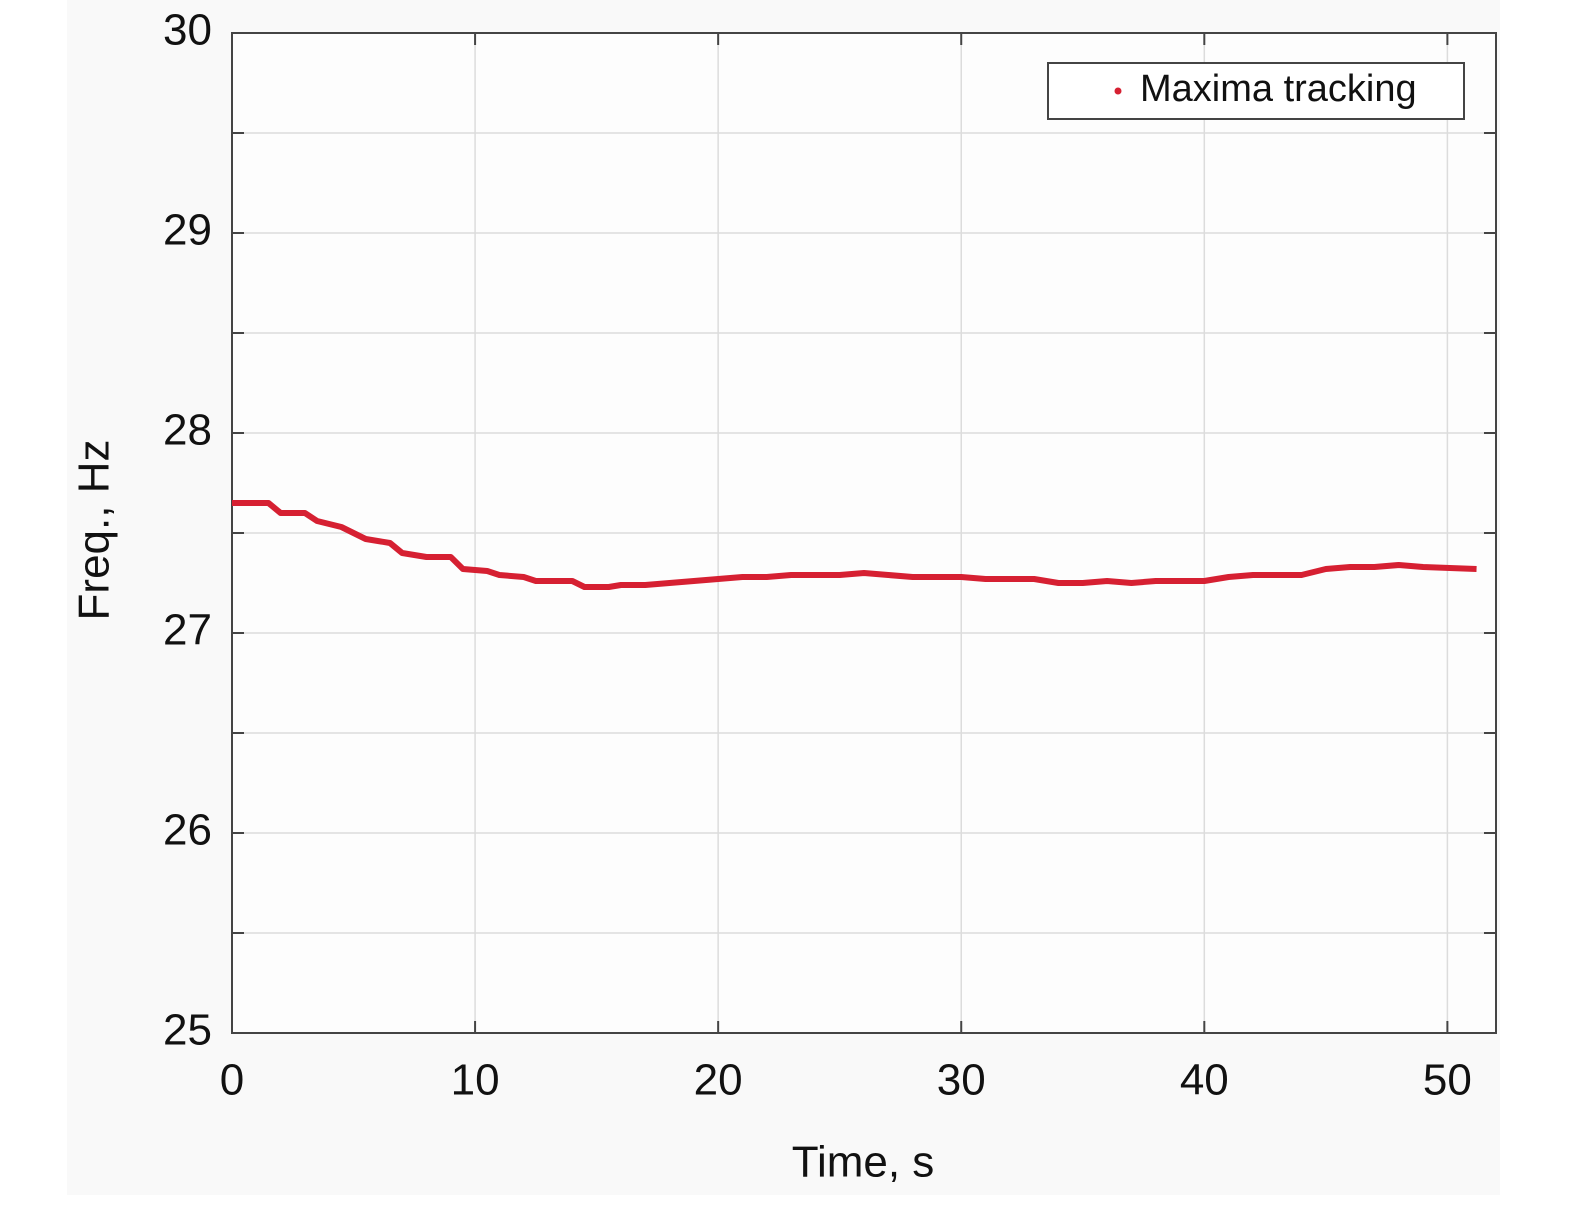 The image size is (1575, 1205). I want to click on x-tick-label: 40, so click(1204, 1080).